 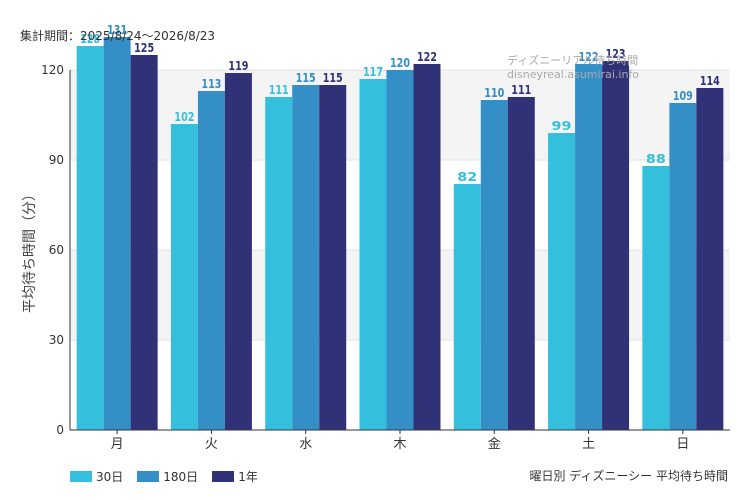 I want to click on data-label-30d-0: 128, so click(x=90, y=39).